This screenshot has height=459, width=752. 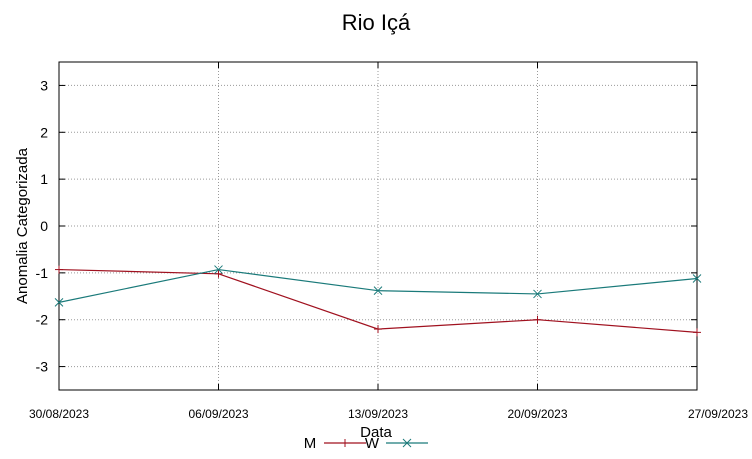 What do you see at coordinates (372, 443) in the screenshot?
I see `legend-label-W: W` at bounding box center [372, 443].